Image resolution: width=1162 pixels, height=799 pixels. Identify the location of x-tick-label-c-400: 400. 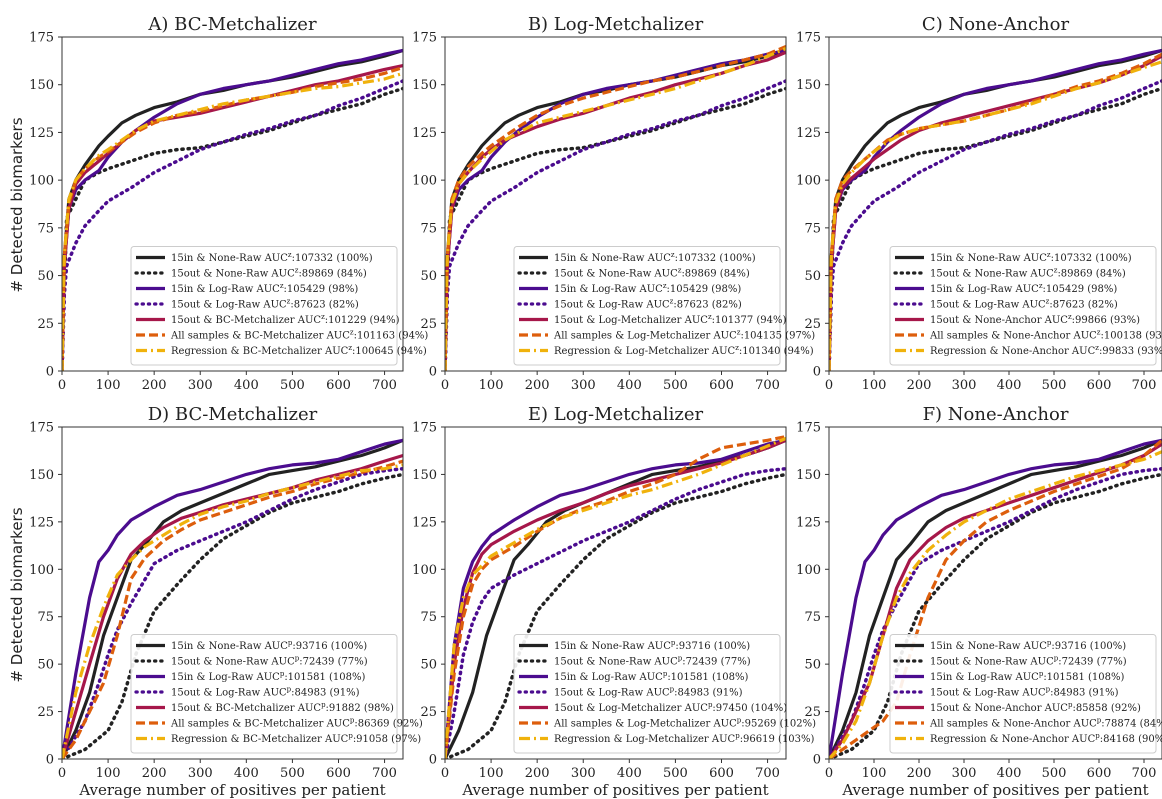
(1009, 385).